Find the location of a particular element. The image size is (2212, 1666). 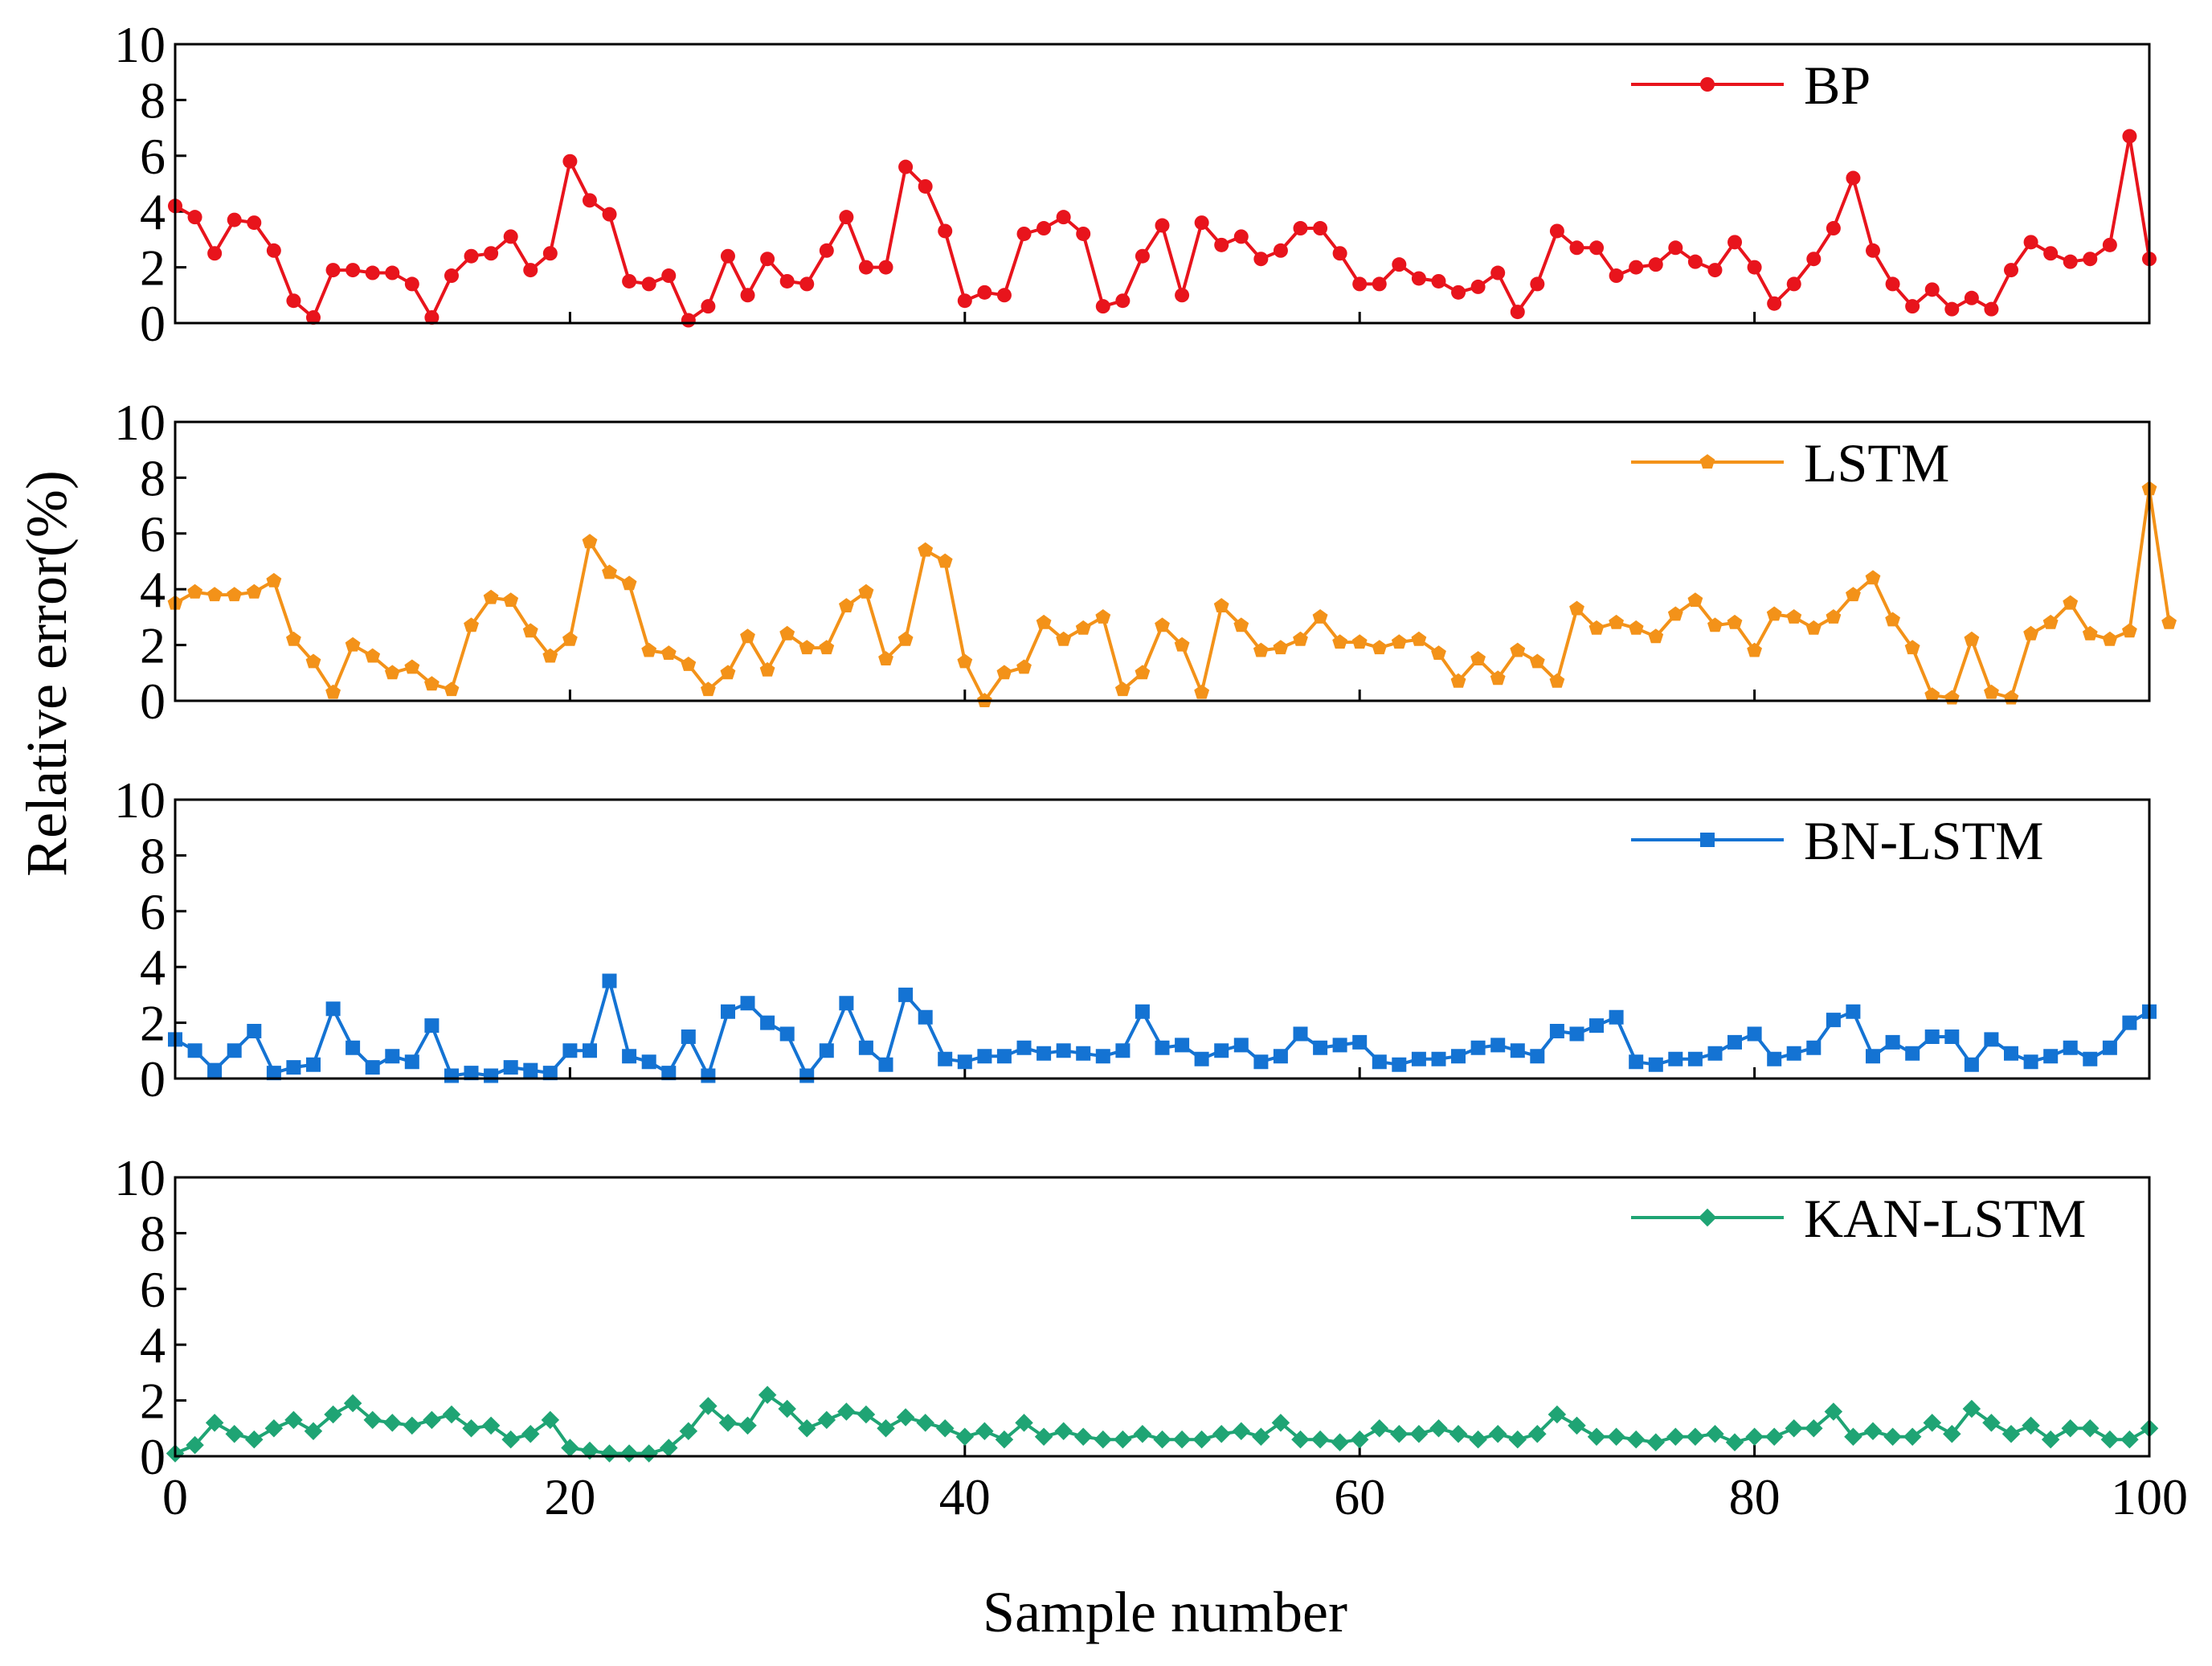

y-tick-label: 6 is located at coordinates (153, 156).